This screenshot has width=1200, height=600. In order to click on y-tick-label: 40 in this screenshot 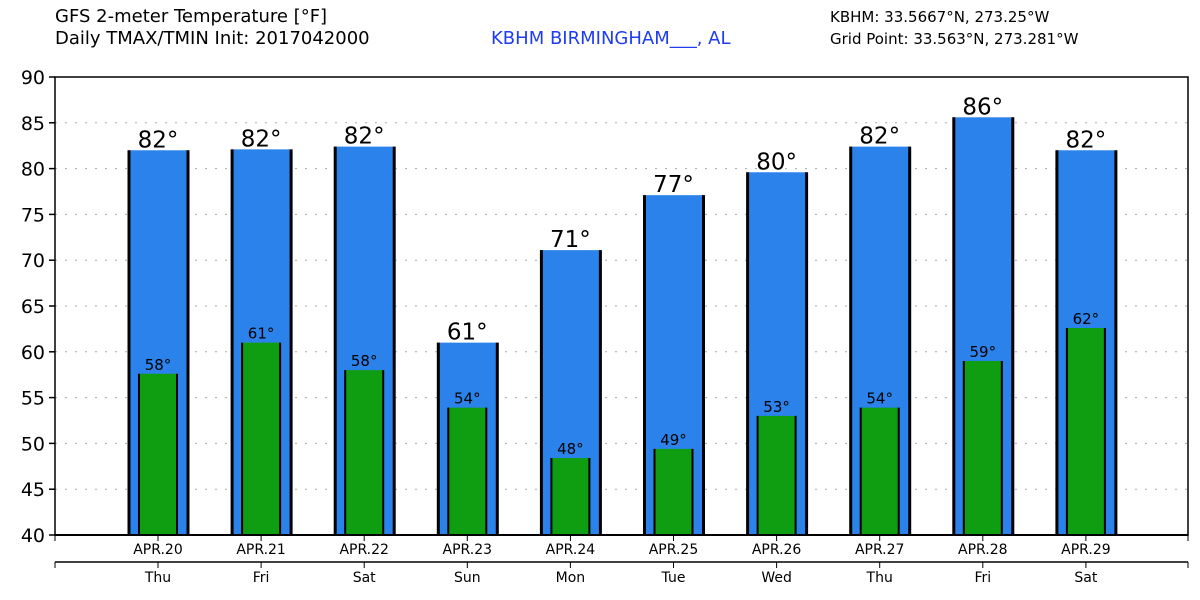, I will do `click(33, 536)`.